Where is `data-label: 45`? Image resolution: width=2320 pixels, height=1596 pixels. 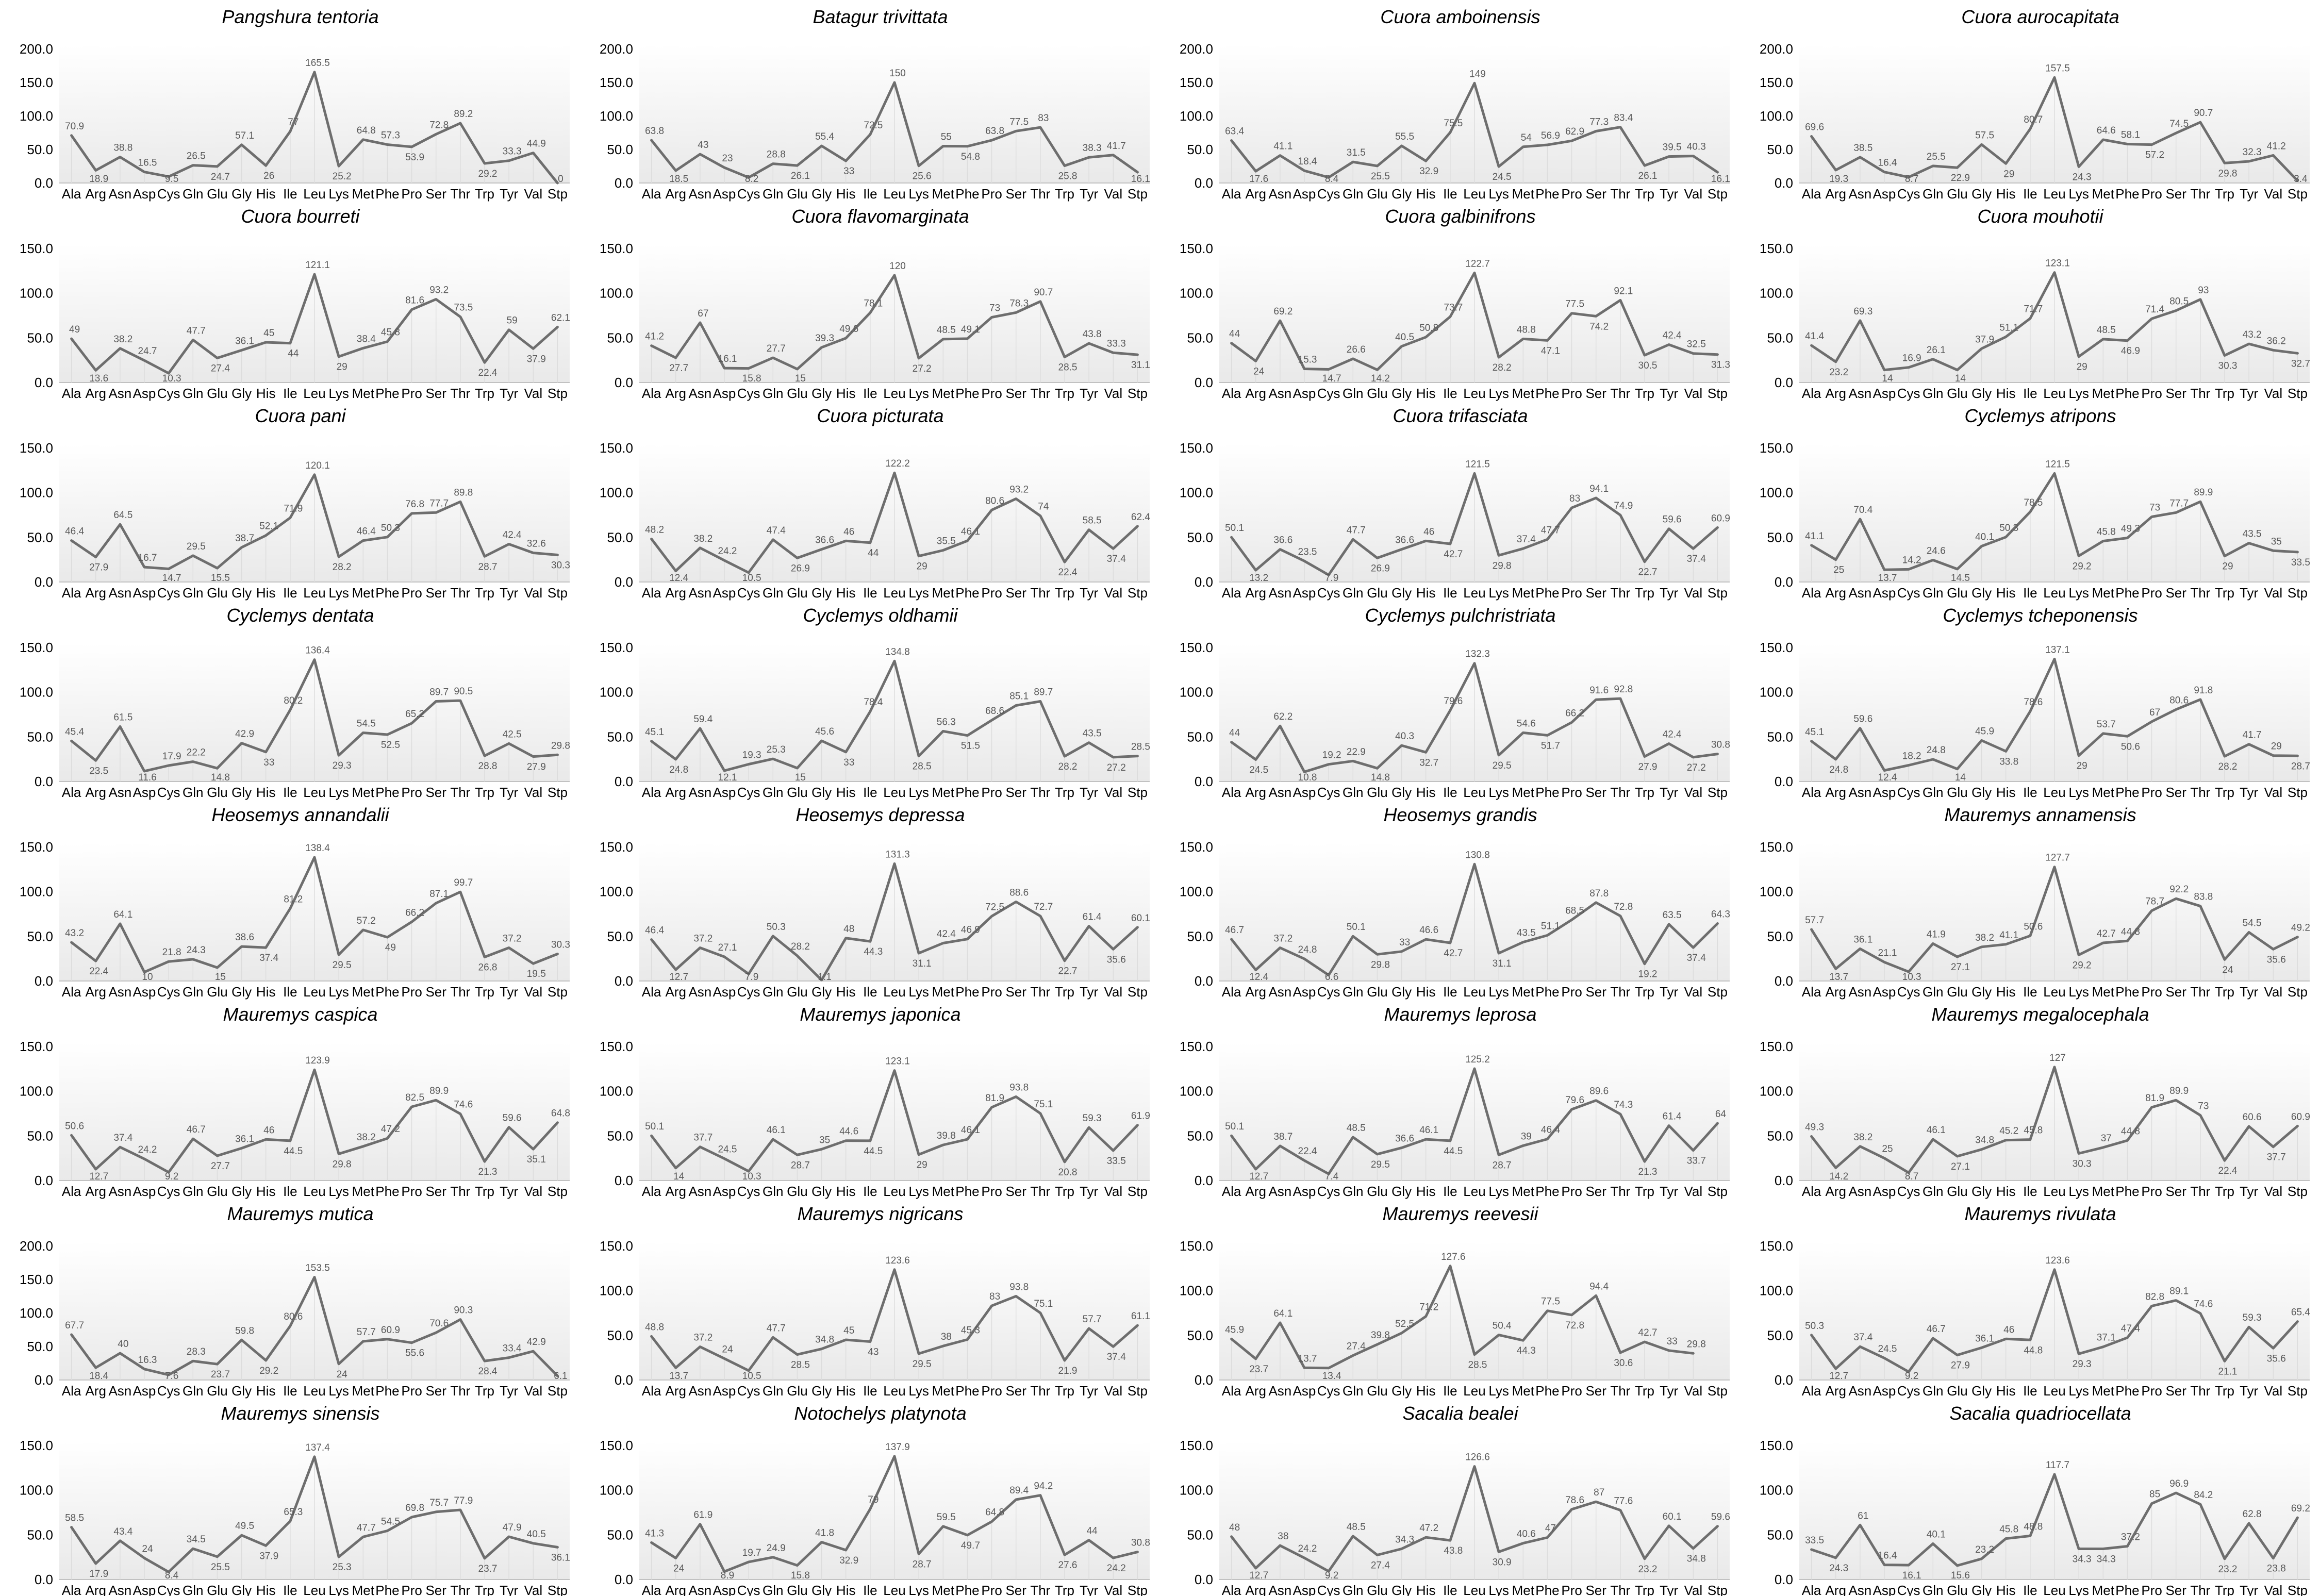 data-label: 45 is located at coordinates (268, 333).